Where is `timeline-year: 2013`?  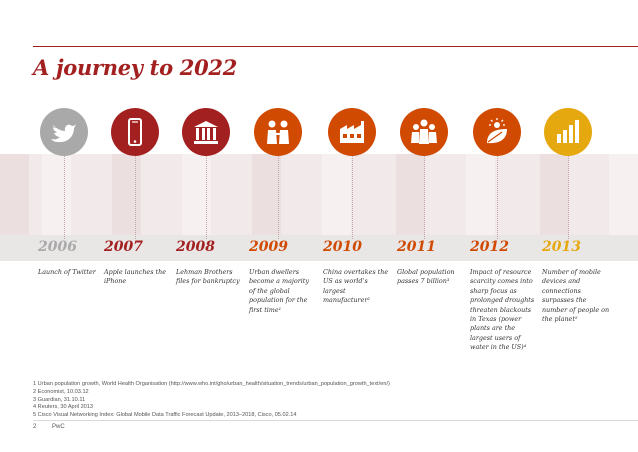 timeline-year: 2013 is located at coordinates (561, 247).